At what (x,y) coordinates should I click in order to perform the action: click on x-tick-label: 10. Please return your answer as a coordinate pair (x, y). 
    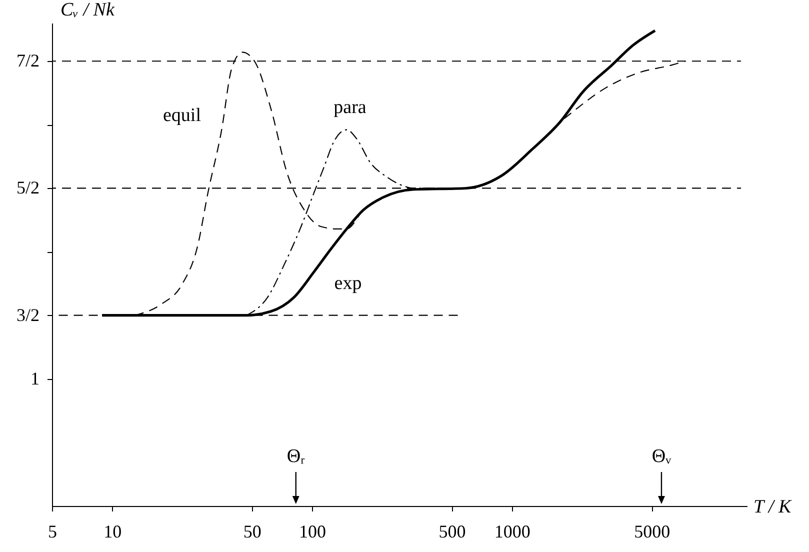
    Looking at the image, I should click on (113, 532).